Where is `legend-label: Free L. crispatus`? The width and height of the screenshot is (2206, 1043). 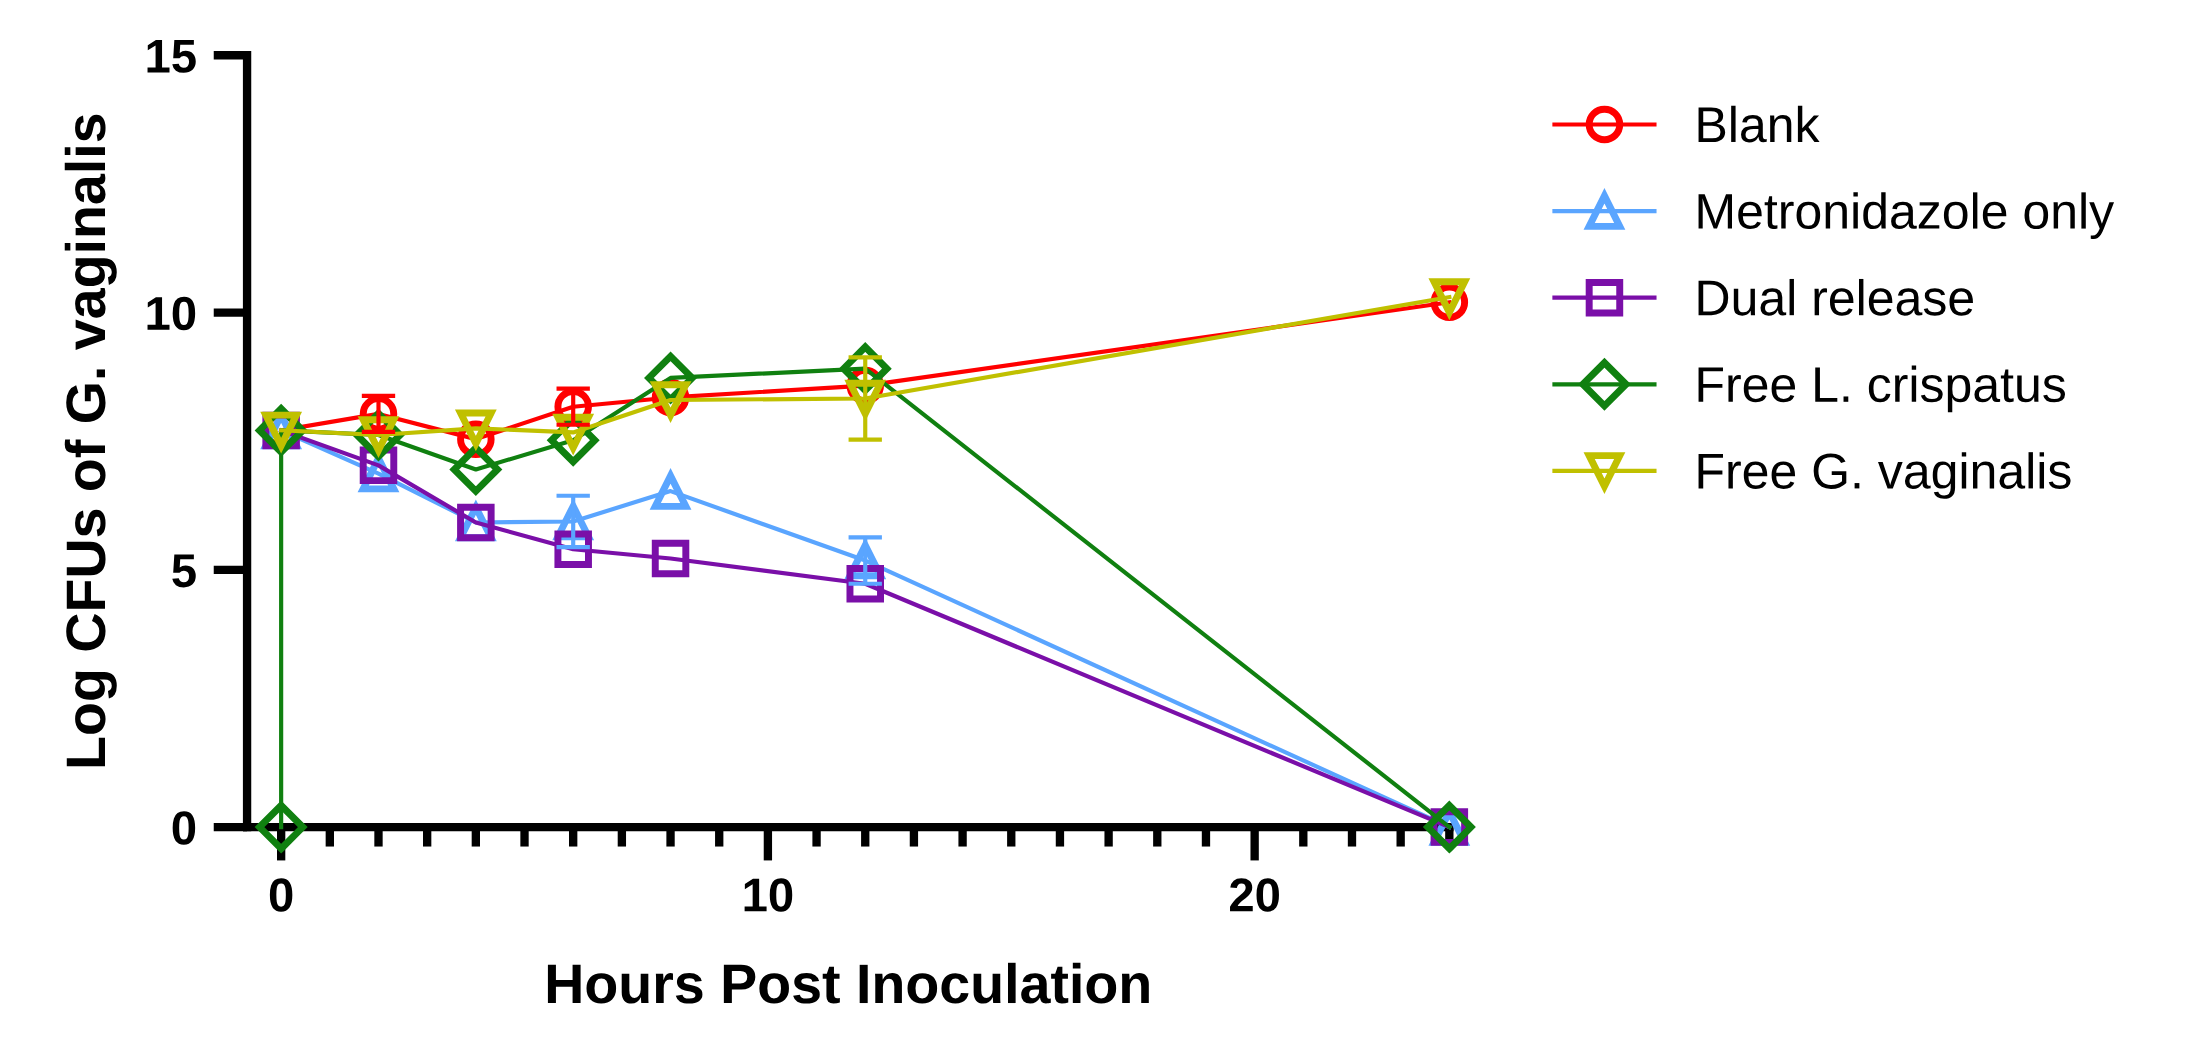 legend-label: Free L. crispatus is located at coordinates (1882, 389).